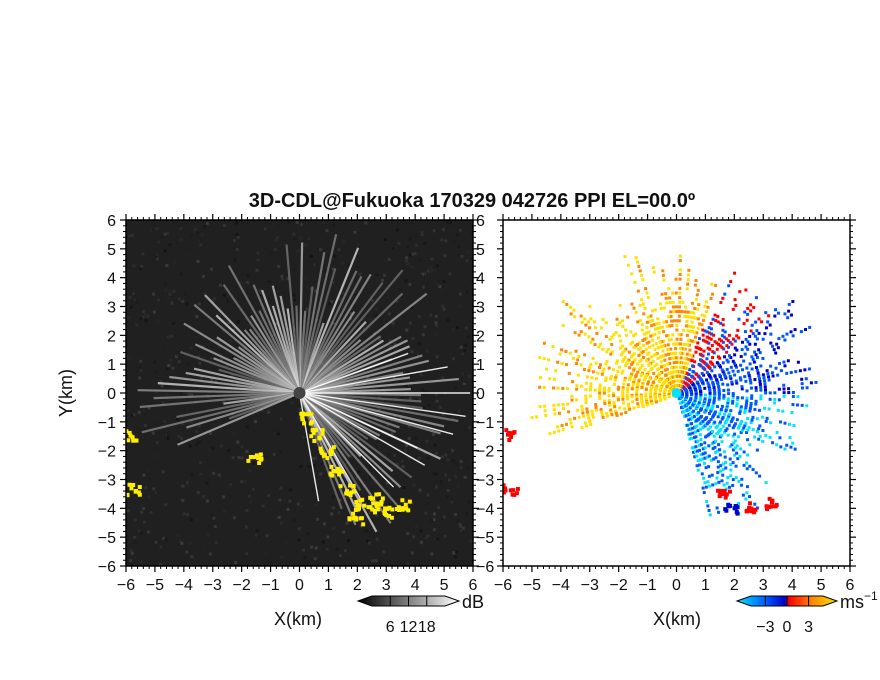 Image resolution: width=880 pixels, height=680 pixels. What do you see at coordinates (619, 585) in the screenshot?
I see `velocity-x-tick-label: −2` at bounding box center [619, 585].